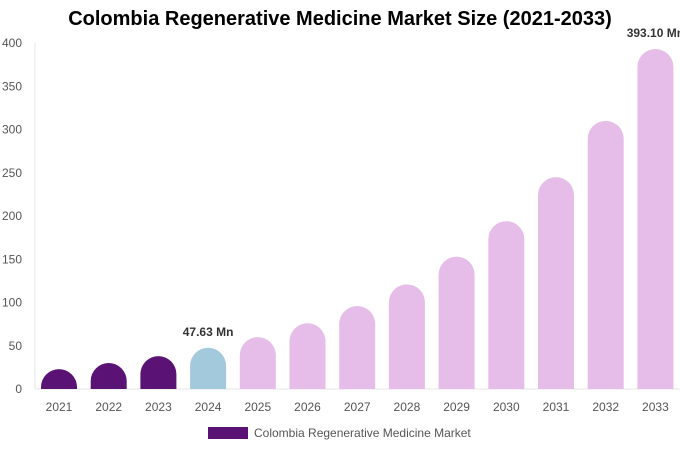 This screenshot has width=680, height=450. I want to click on x-tick-label: 2031, so click(556, 407).